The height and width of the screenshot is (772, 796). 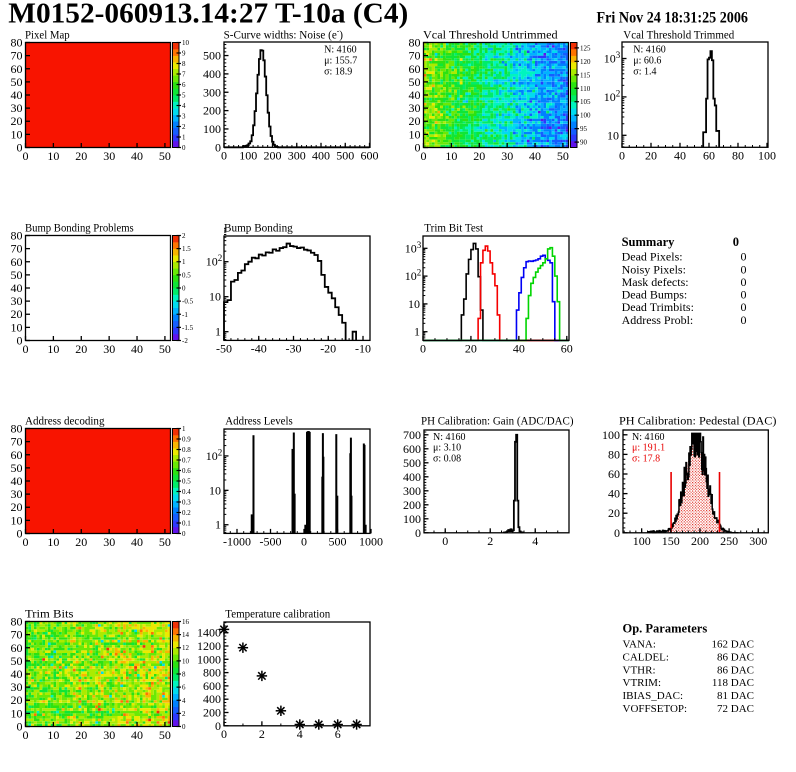 I want to click on svg-text: 500, so click(x=412, y=463).